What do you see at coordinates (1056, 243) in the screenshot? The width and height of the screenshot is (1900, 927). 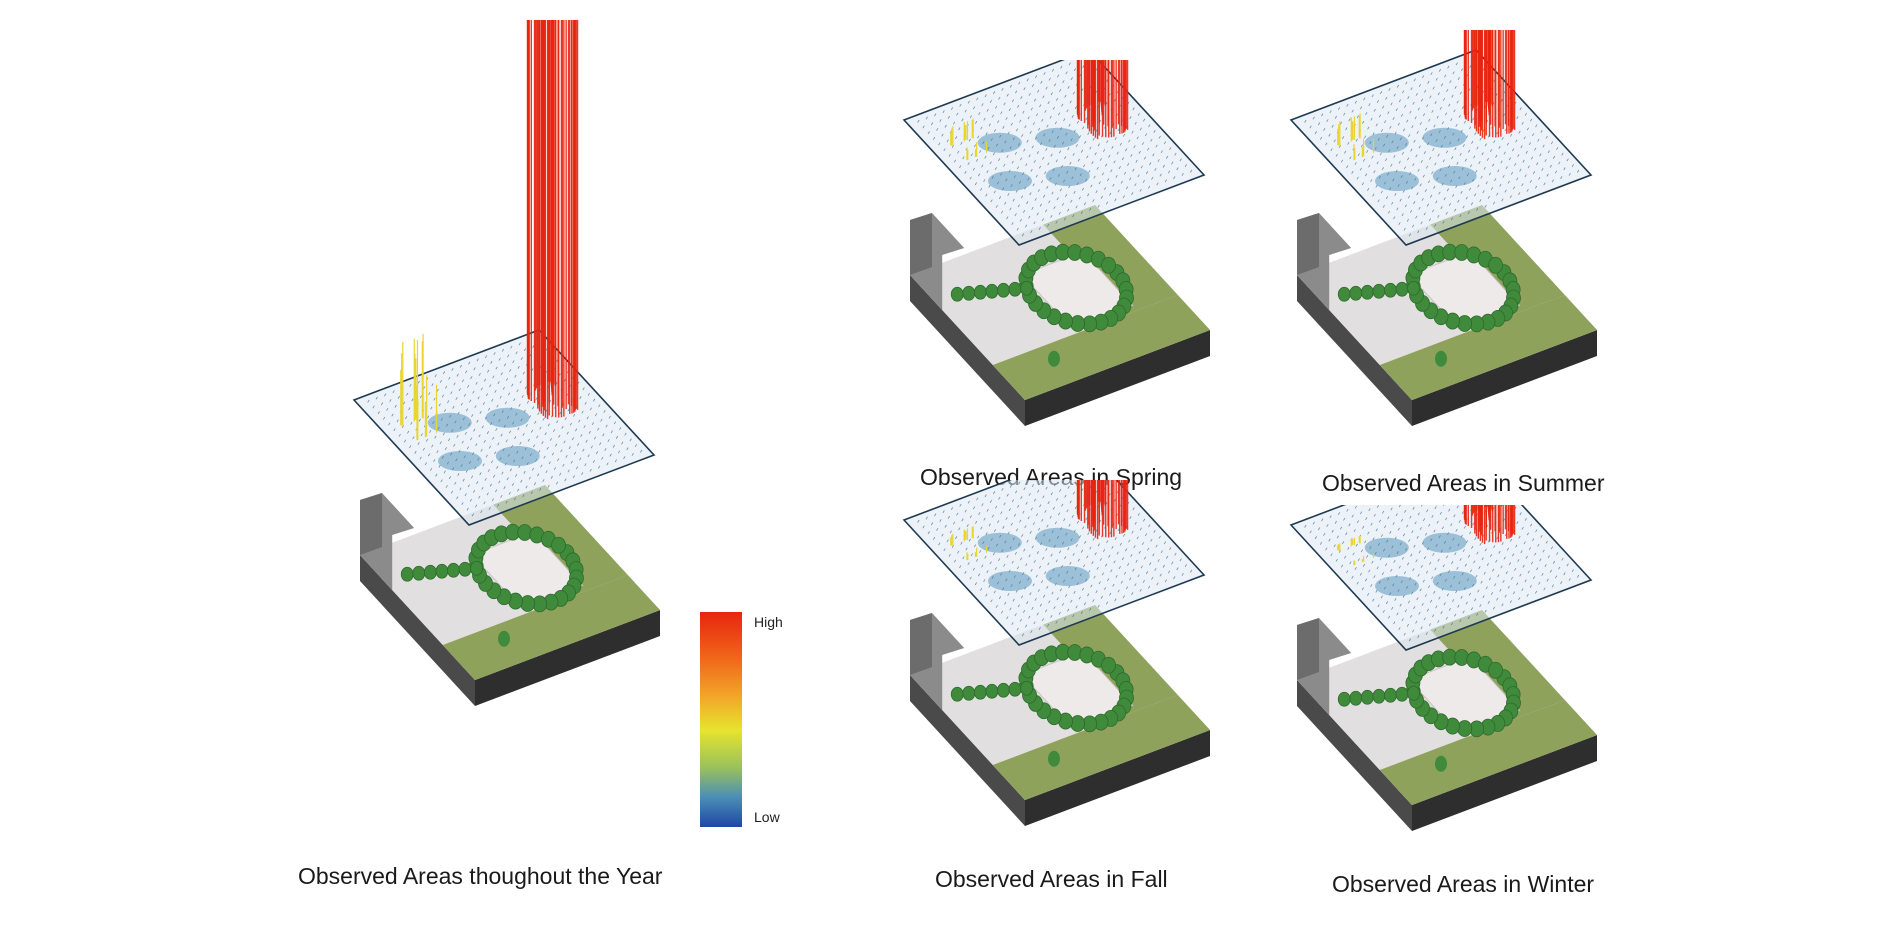 I see `site-model-spring` at bounding box center [1056, 243].